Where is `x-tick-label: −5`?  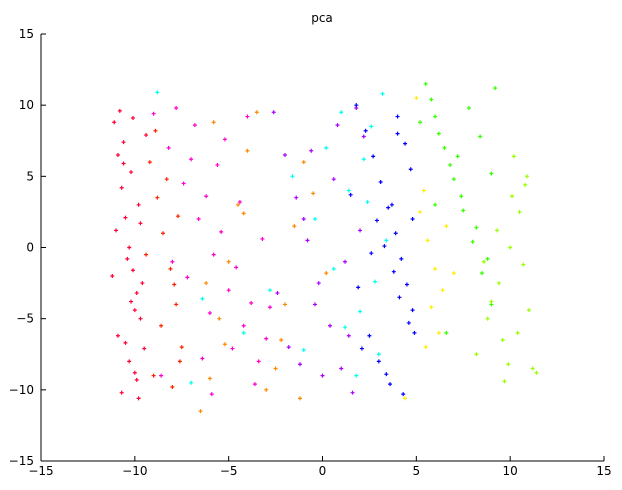
x-tick-label: −5 is located at coordinates (229, 471).